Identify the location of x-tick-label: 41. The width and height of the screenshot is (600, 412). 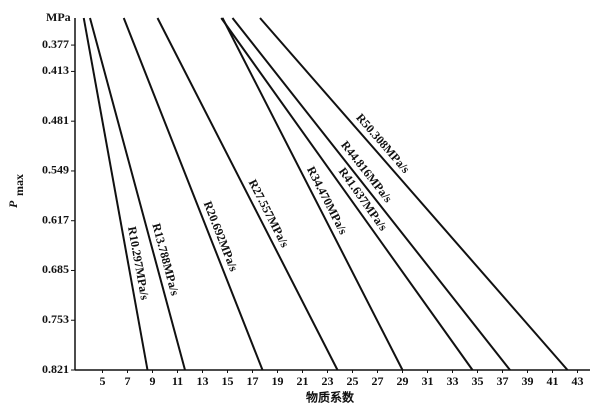
(553, 381).